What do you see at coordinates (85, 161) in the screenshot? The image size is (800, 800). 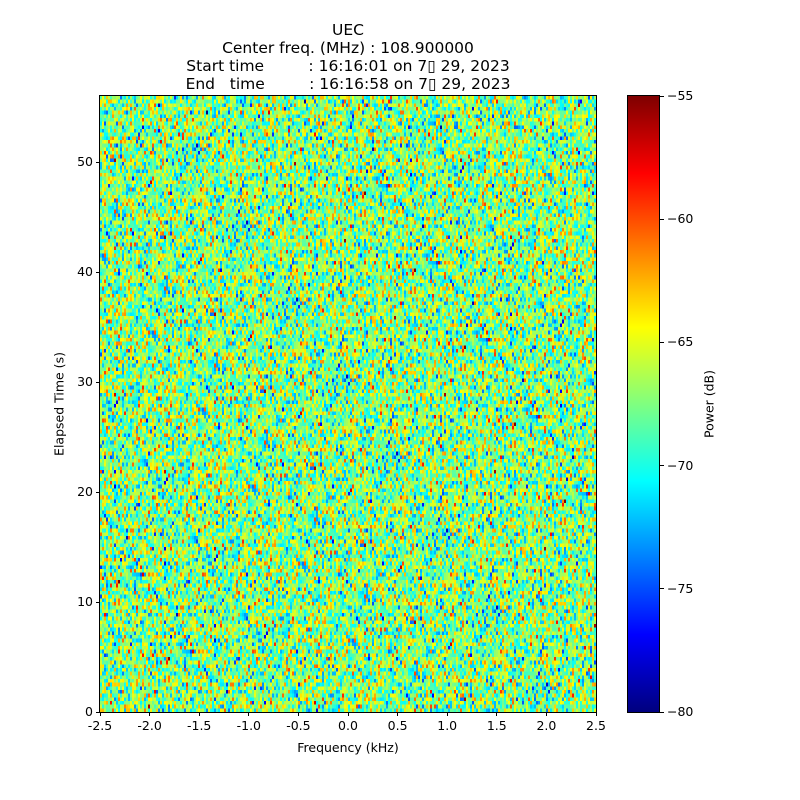 I see `y-tick-label: 50` at bounding box center [85, 161].